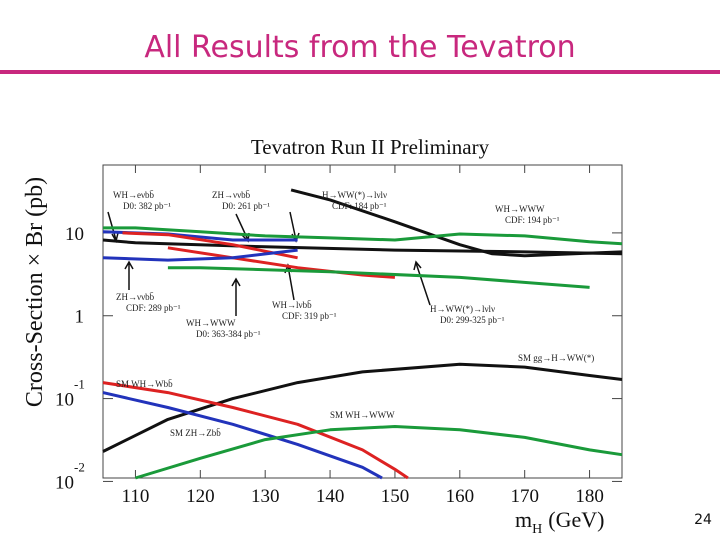 The image size is (720, 540). I want to click on chart-title: Tevatron Run II Preliminary, so click(370, 147).